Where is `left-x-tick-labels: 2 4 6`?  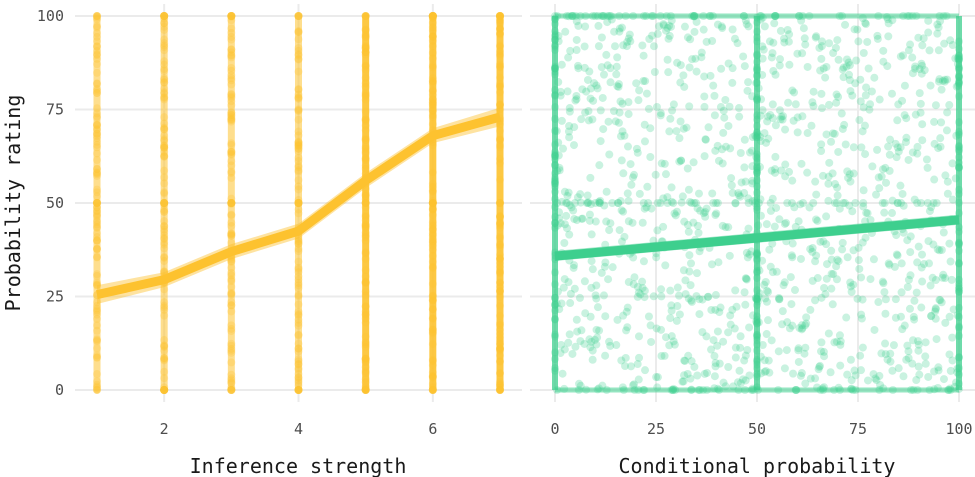 left-x-tick-labels: 2 4 6 is located at coordinates (299, 429).